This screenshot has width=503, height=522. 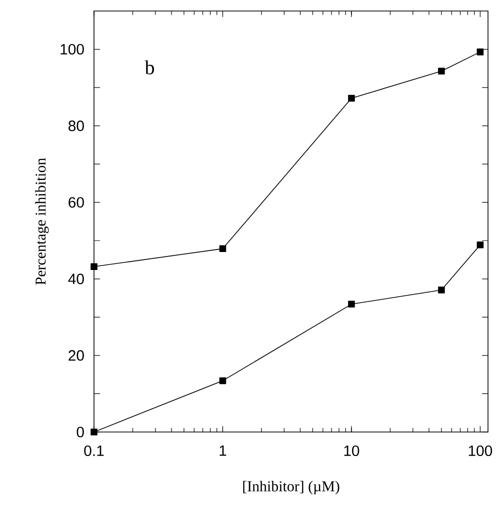 I want to click on y-tick-label: 100, so click(x=72, y=49).